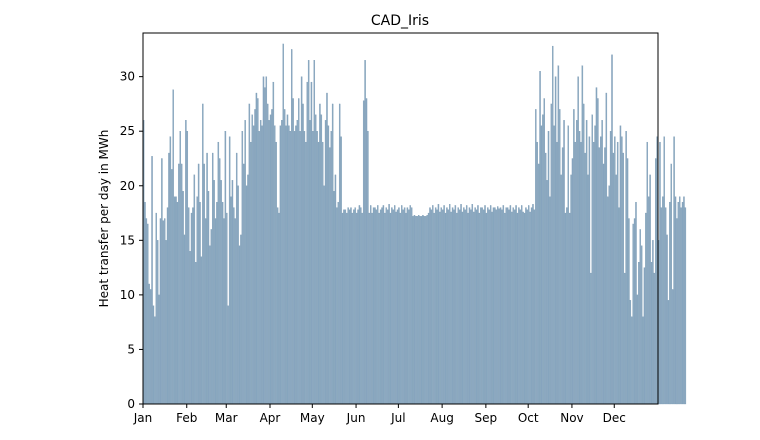  What do you see at coordinates (104, 219) in the screenshot?
I see `y-axis-label: Heat transfer per day in MWh` at bounding box center [104, 219].